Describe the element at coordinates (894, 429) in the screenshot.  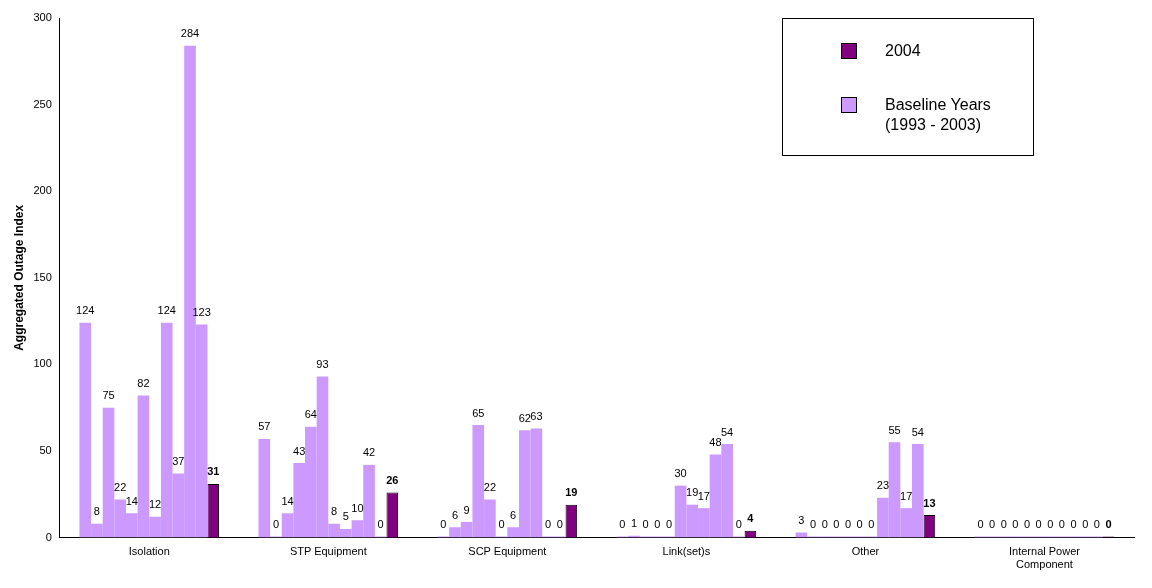
I see `data-label: 55` at that location.